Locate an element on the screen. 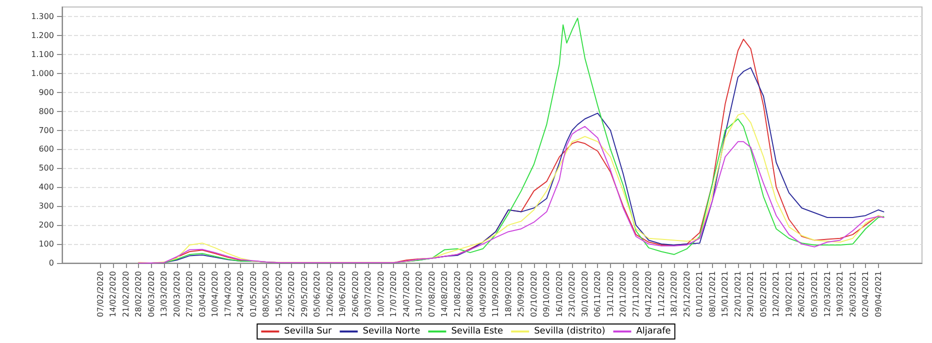 The height and width of the screenshot is (343, 932). x-tick-label: 25/09/2020 is located at coordinates (521, 294).